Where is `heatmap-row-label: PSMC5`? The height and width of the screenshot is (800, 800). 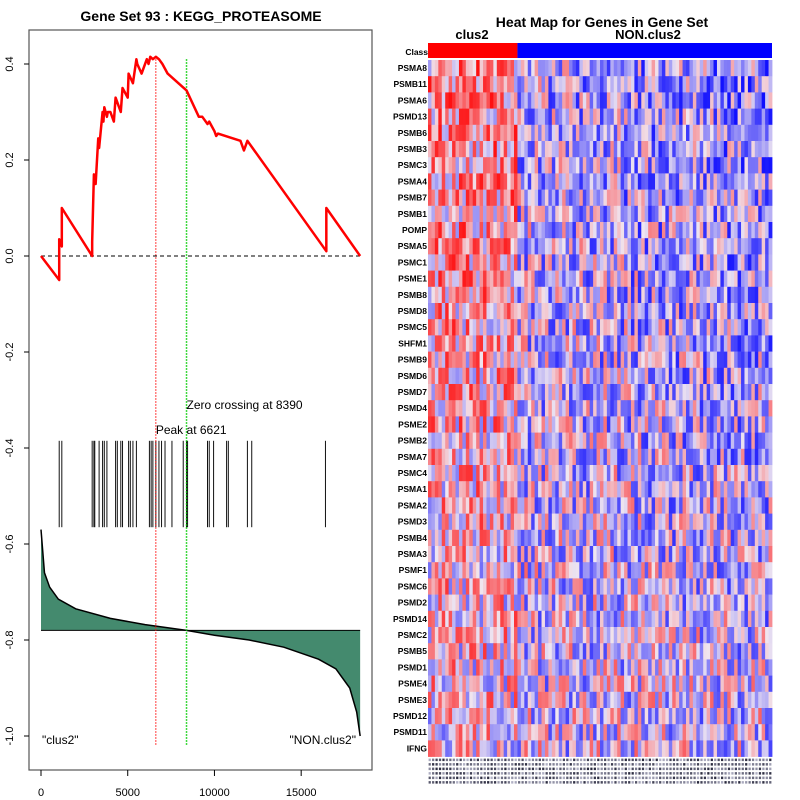
heatmap-row-label: PSMC5 is located at coordinates (413, 327).